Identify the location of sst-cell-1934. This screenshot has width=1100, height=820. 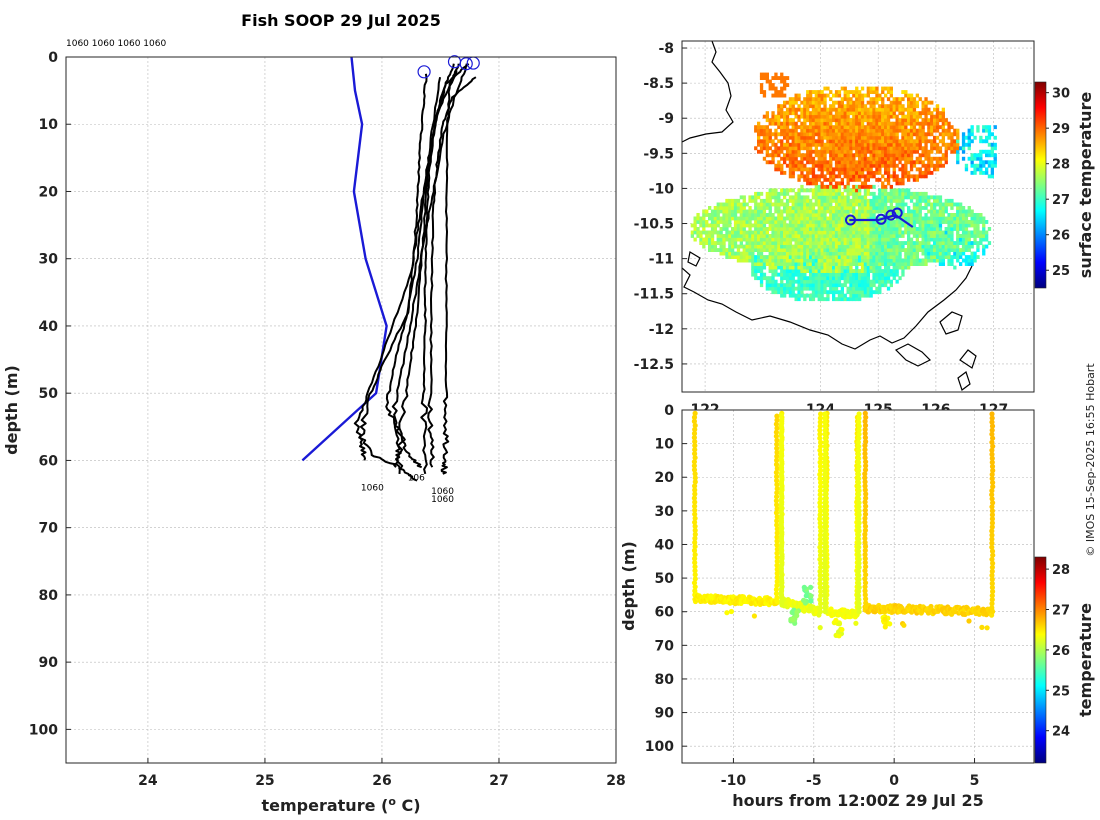
(851, 120).